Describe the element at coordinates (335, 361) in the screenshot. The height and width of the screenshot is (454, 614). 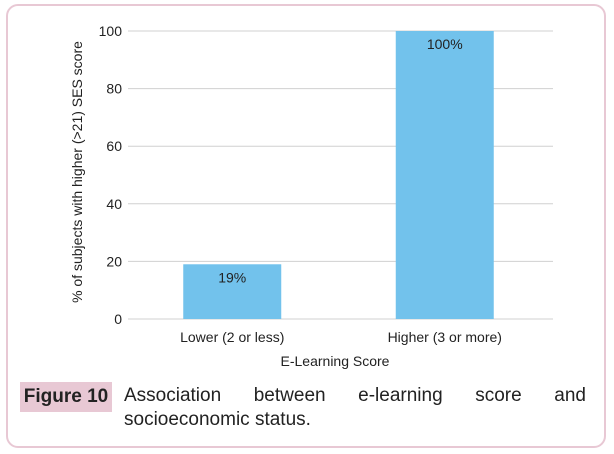
I see `x-axis-label: E-Learning Score` at that location.